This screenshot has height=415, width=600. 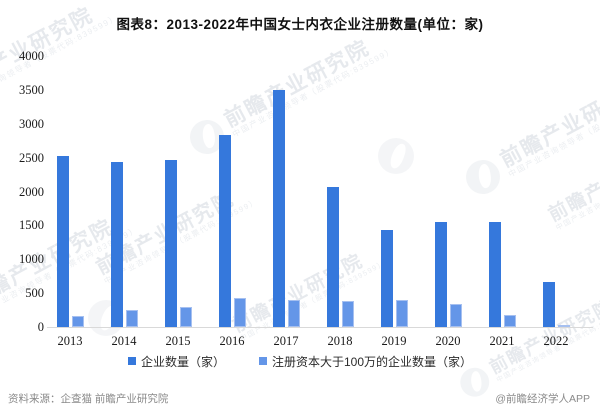 I want to click on y-tick-label: 4000, so click(x=31, y=56).